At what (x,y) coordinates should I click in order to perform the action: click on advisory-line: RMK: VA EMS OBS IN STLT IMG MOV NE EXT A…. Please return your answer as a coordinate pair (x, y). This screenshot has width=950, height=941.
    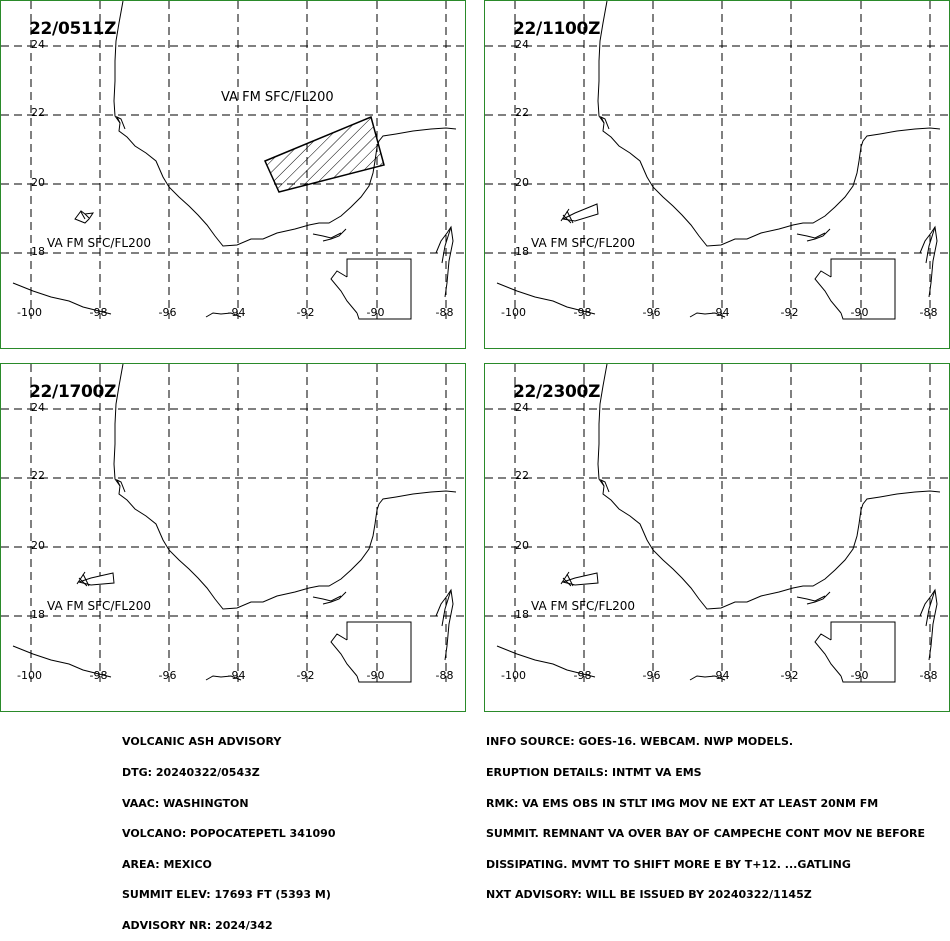
    Looking at the image, I should click on (682, 803).